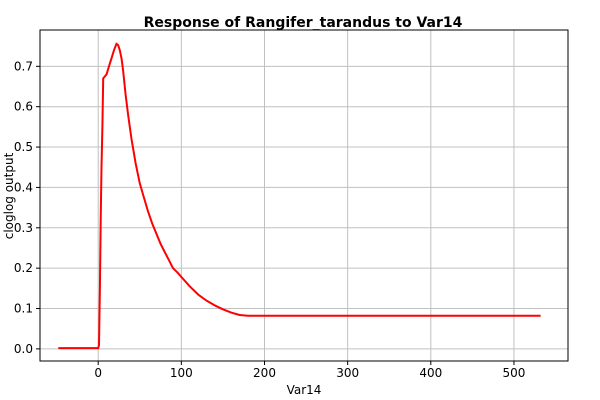  What do you see at coordinates (347, 373) in the screenshot?
I see `x-tick-label: 300` at bounding box center [347, 373].